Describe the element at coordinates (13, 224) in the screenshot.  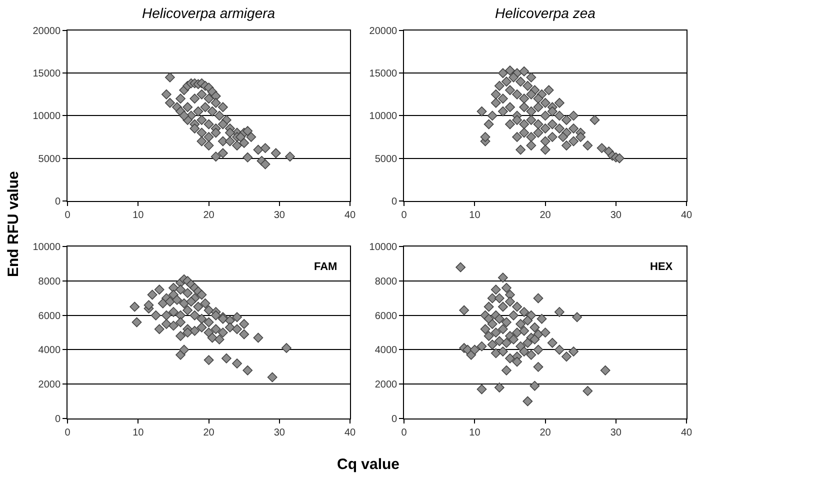
I see `y-axis-title: End RFU value` at that location.